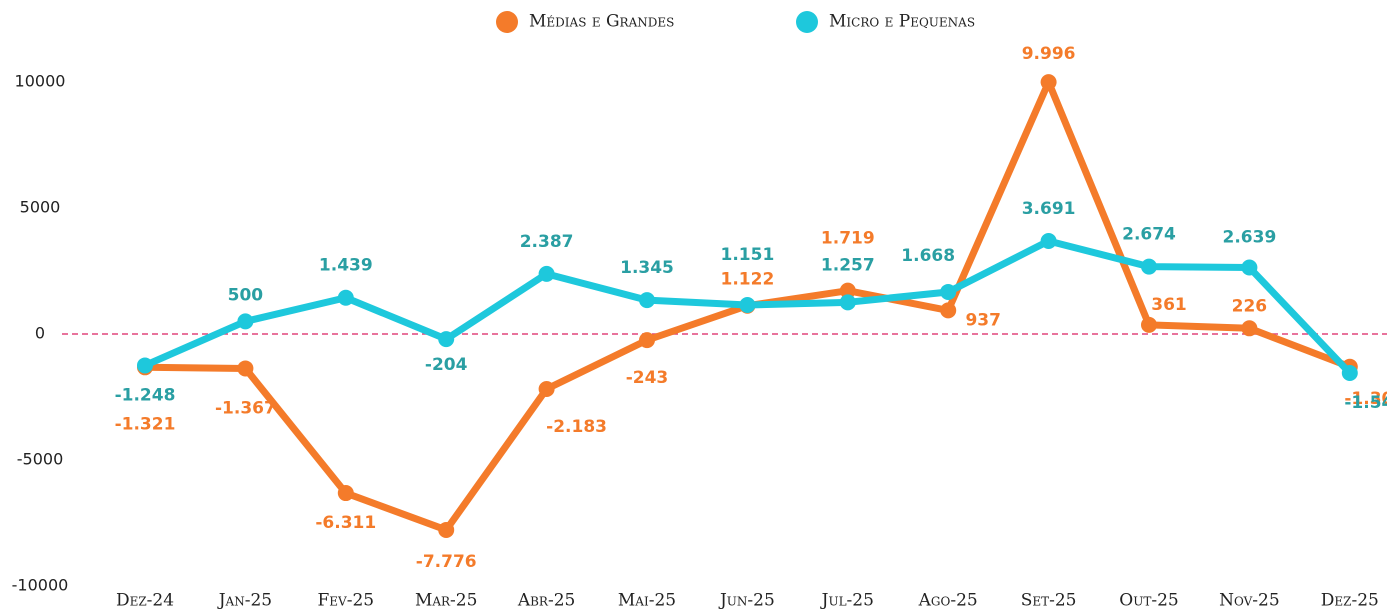  What do you see at coordinates (40, 207) in the screenshot?
I see `y-tick-label: 5000` at bounding box center [40, 207].